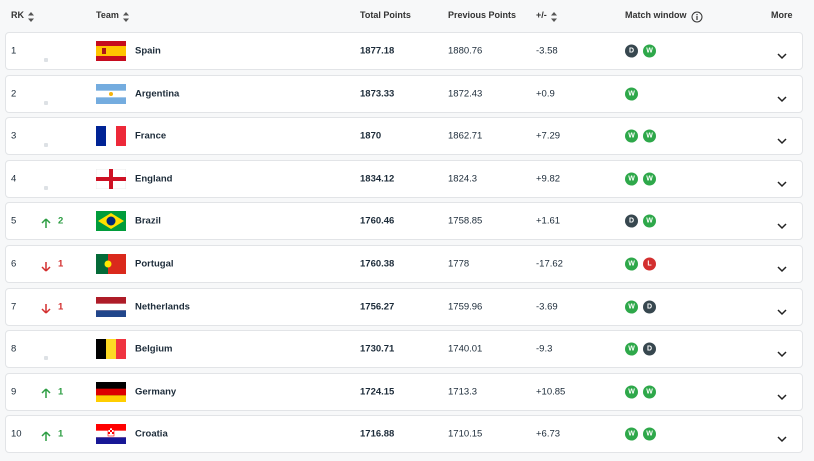  I want to click on total-points: 1870, so click(371, 136).